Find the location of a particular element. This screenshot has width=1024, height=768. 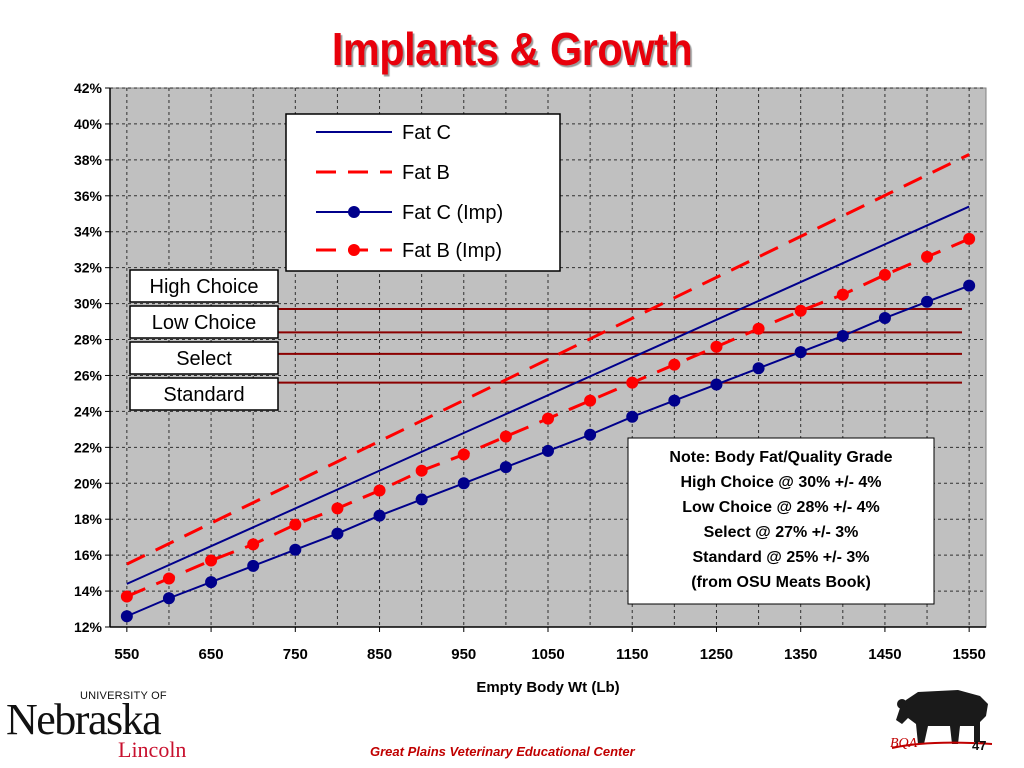

legend-box is located at coordinates (423, 192).